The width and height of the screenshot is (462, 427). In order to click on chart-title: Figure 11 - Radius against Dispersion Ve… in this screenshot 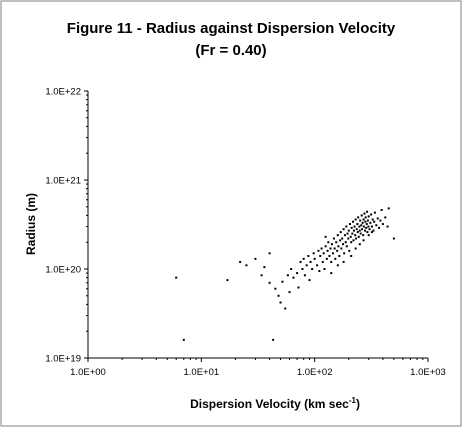, I will do `click(231, 28)`.